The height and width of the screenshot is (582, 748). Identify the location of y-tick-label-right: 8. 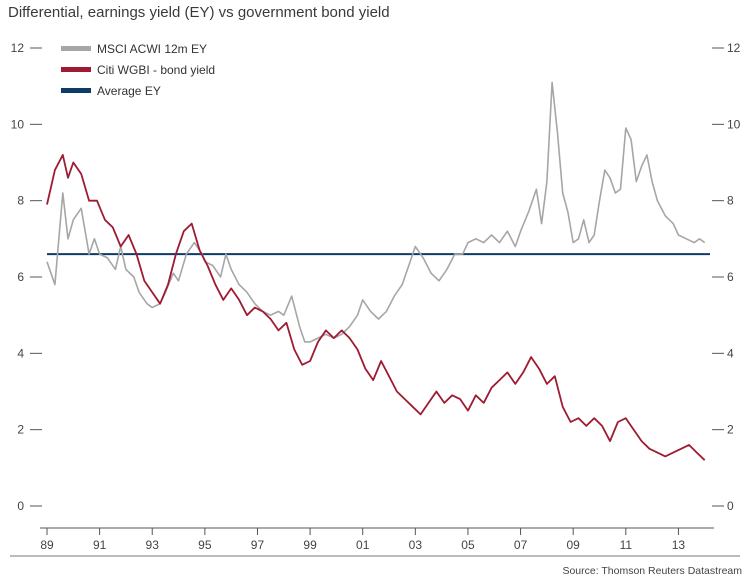
(730, 201).